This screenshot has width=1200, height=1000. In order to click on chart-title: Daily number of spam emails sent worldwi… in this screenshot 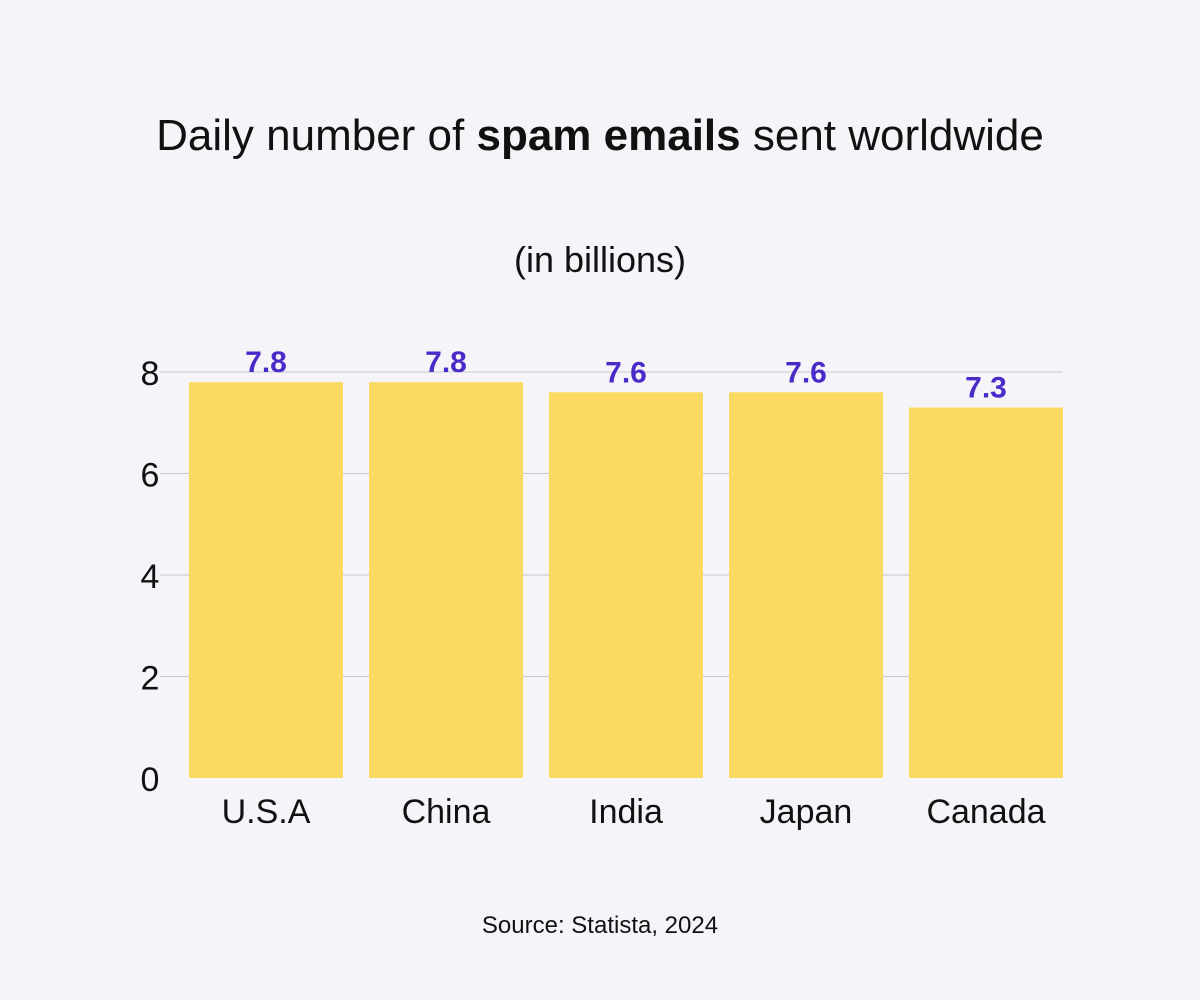, I will do `click(600, 136)`.